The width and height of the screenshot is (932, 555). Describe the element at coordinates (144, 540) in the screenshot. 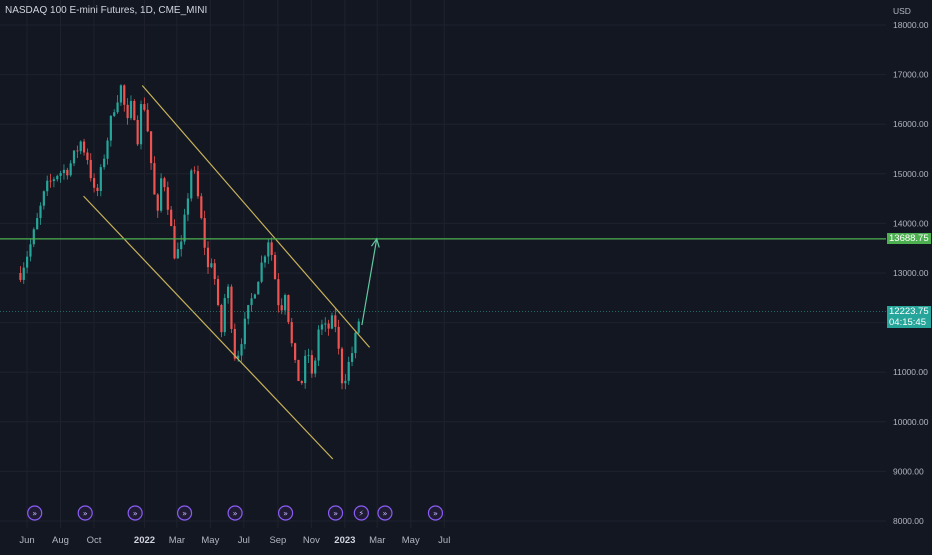

I see `x-tick-label: 2022` at that location.